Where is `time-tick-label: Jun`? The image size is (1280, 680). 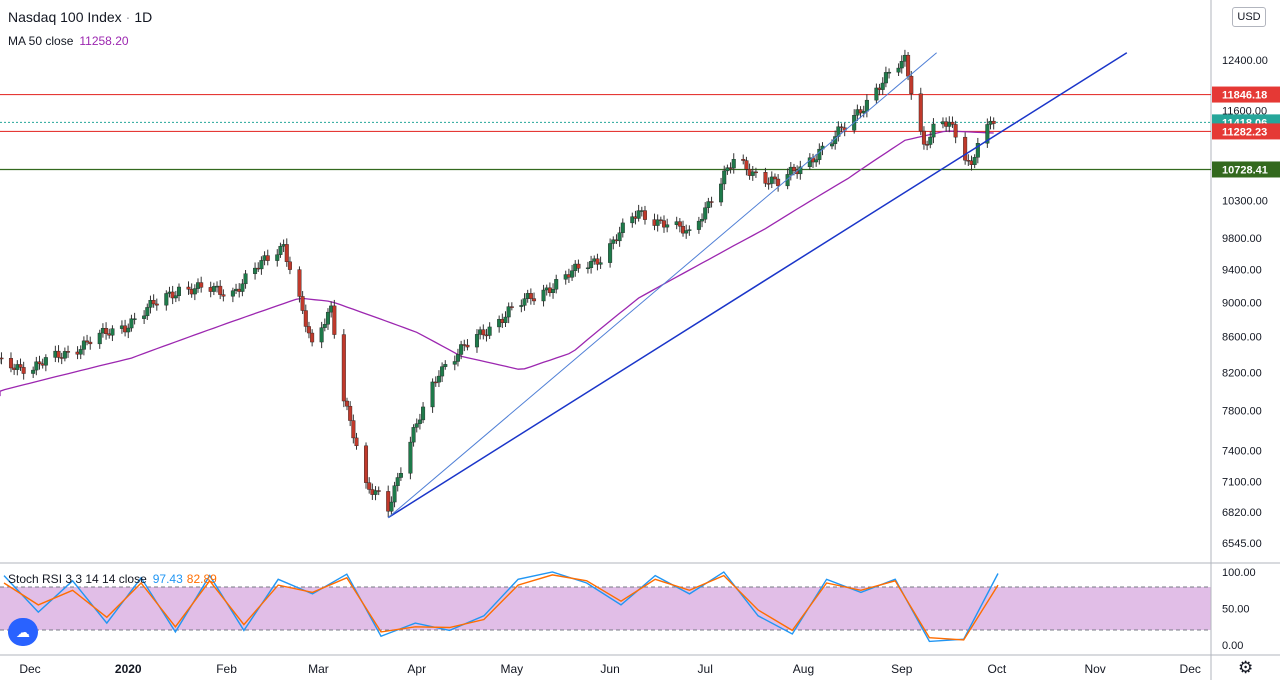
time-tick-label: Jun is located at coordinates (609, 669).